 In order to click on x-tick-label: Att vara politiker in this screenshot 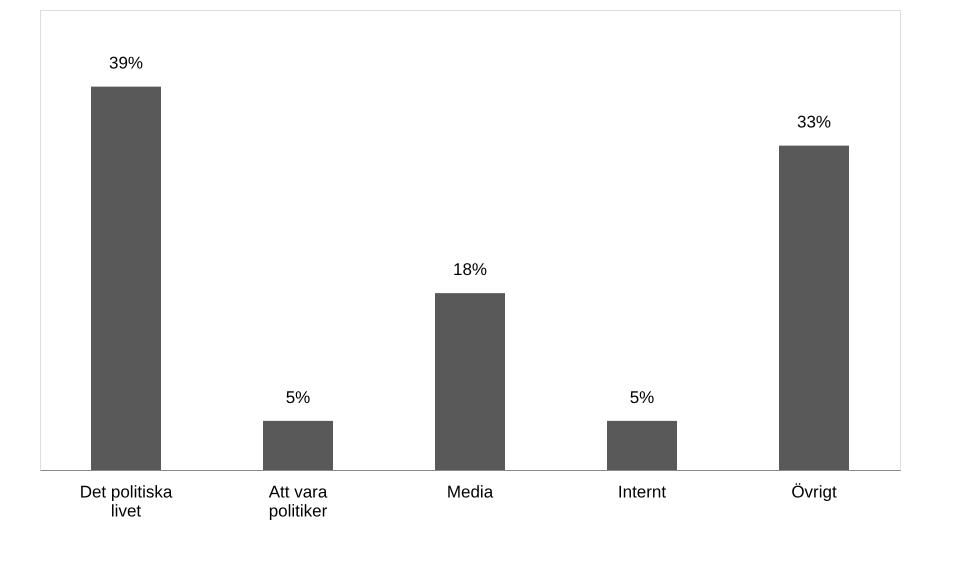, I will do `click(298, 501)`.